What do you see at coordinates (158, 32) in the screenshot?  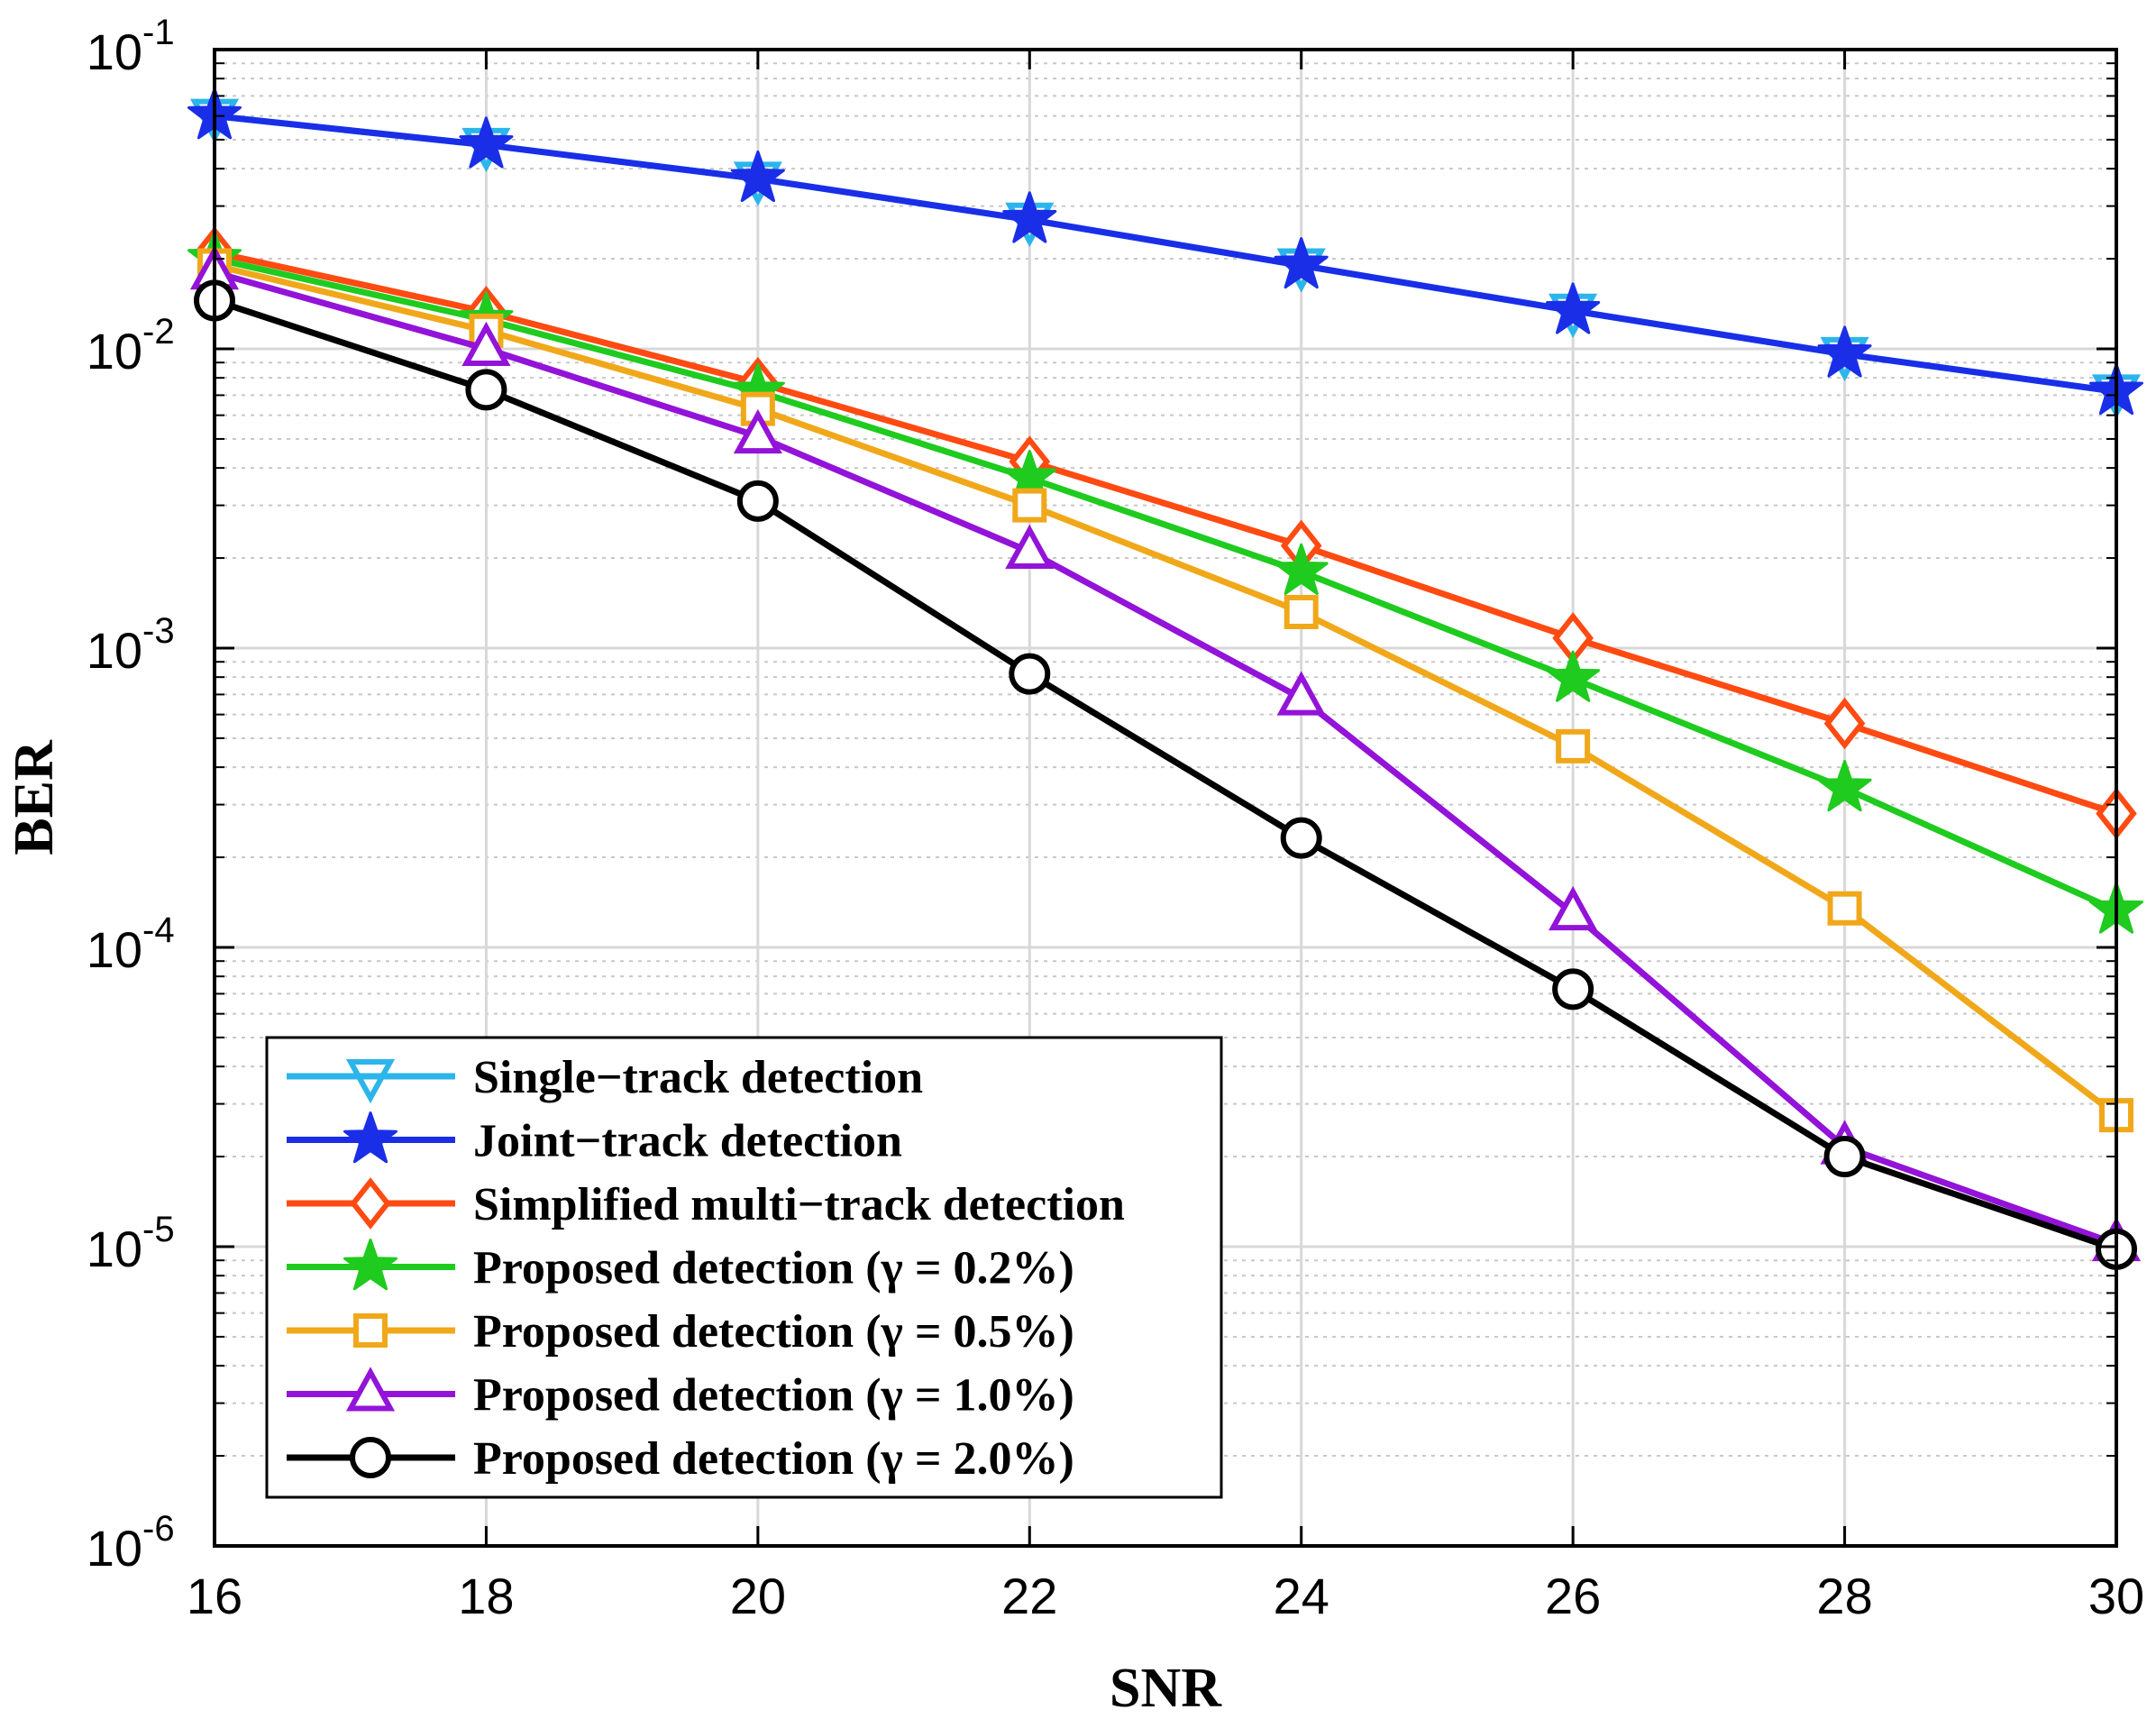 I see `y-tick-label-exponent: -1` at bounding box center [158, 32].